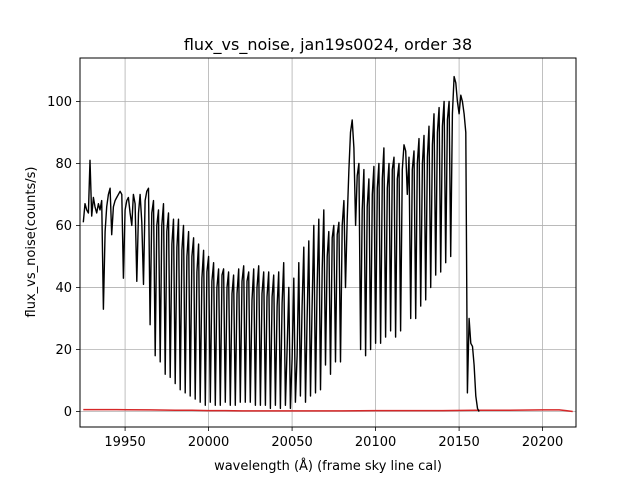 This screenshot has width=640, height=484. Describe the element at coordinates (63, 226) in the screenshot. I see `y-tick-label: 60` at that location.